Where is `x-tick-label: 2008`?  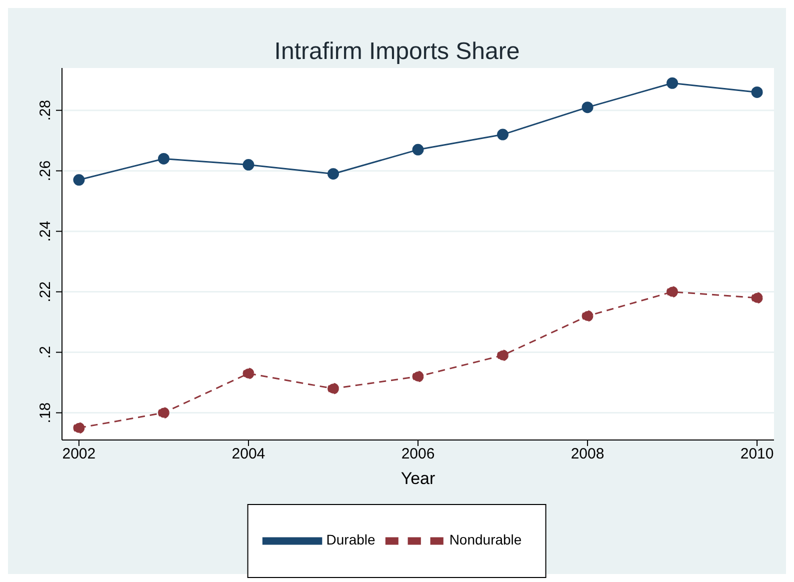
x-tick-label: 2008 is located at coordinates (587, 454).